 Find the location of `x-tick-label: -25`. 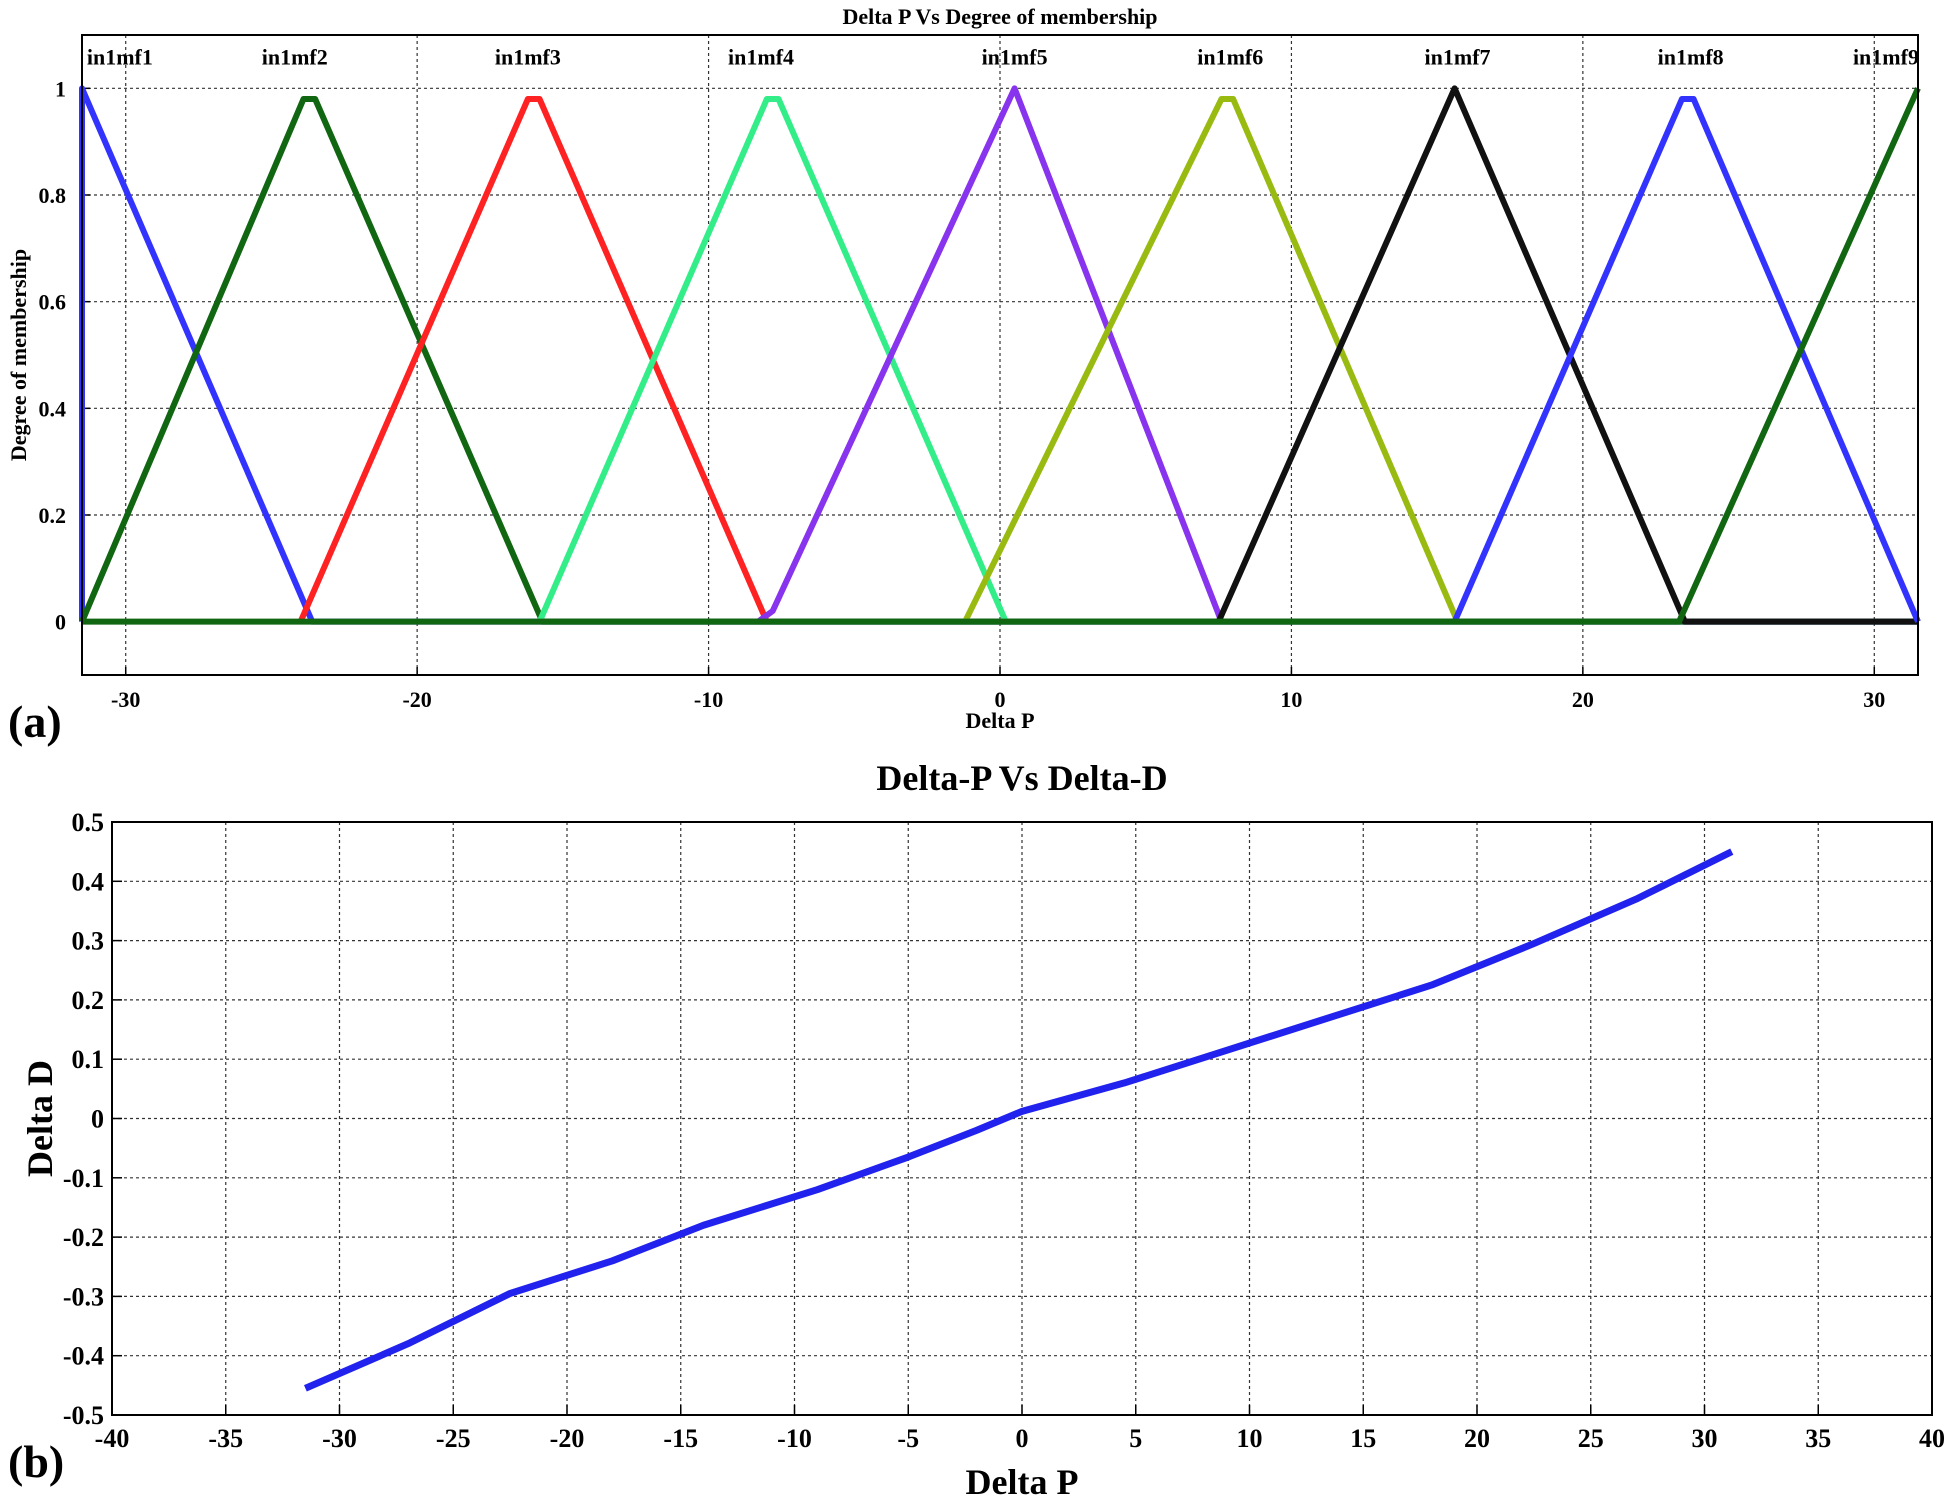

x-tick-label: -25 is located at coordinates (453, 1438).